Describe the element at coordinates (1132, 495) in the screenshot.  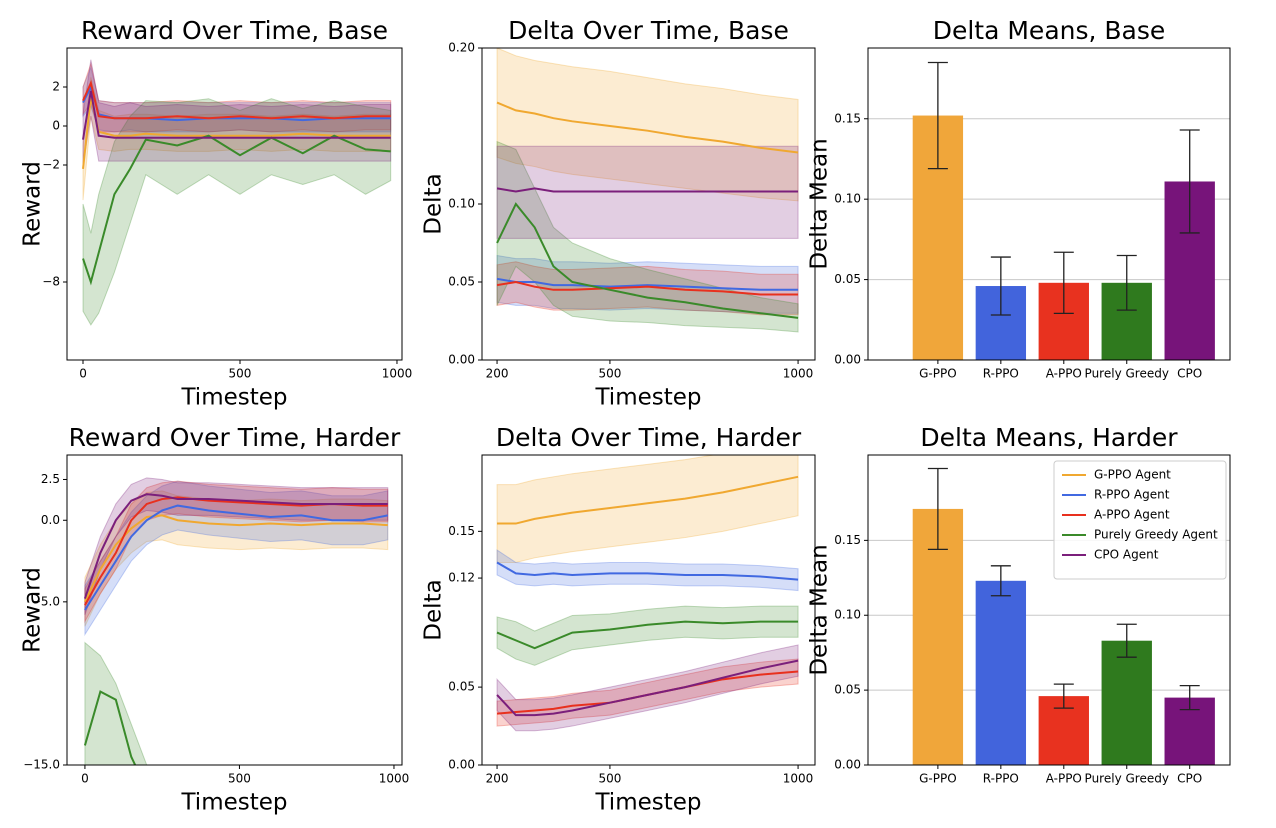
I see `legend-label: R-PPO Agent` at that location.